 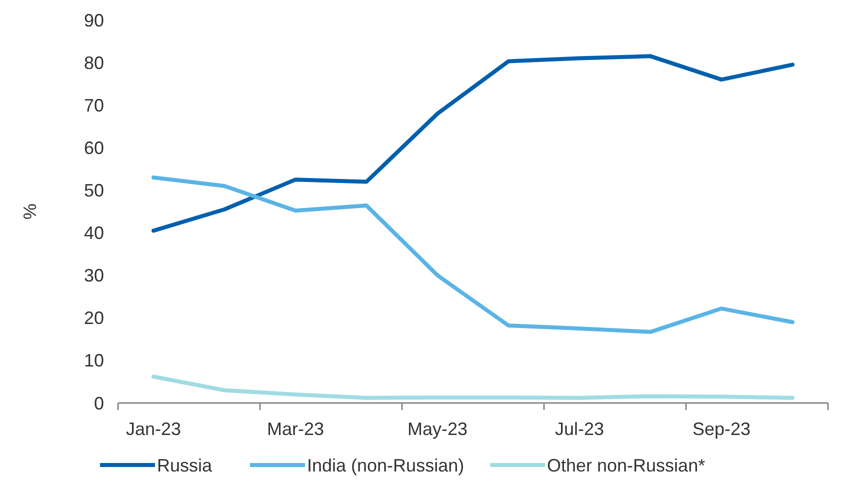 What do you see at coordinates (94, 233) in the screenshot?
I see `y-tick-label: 40` at bounding box center [94, 233].